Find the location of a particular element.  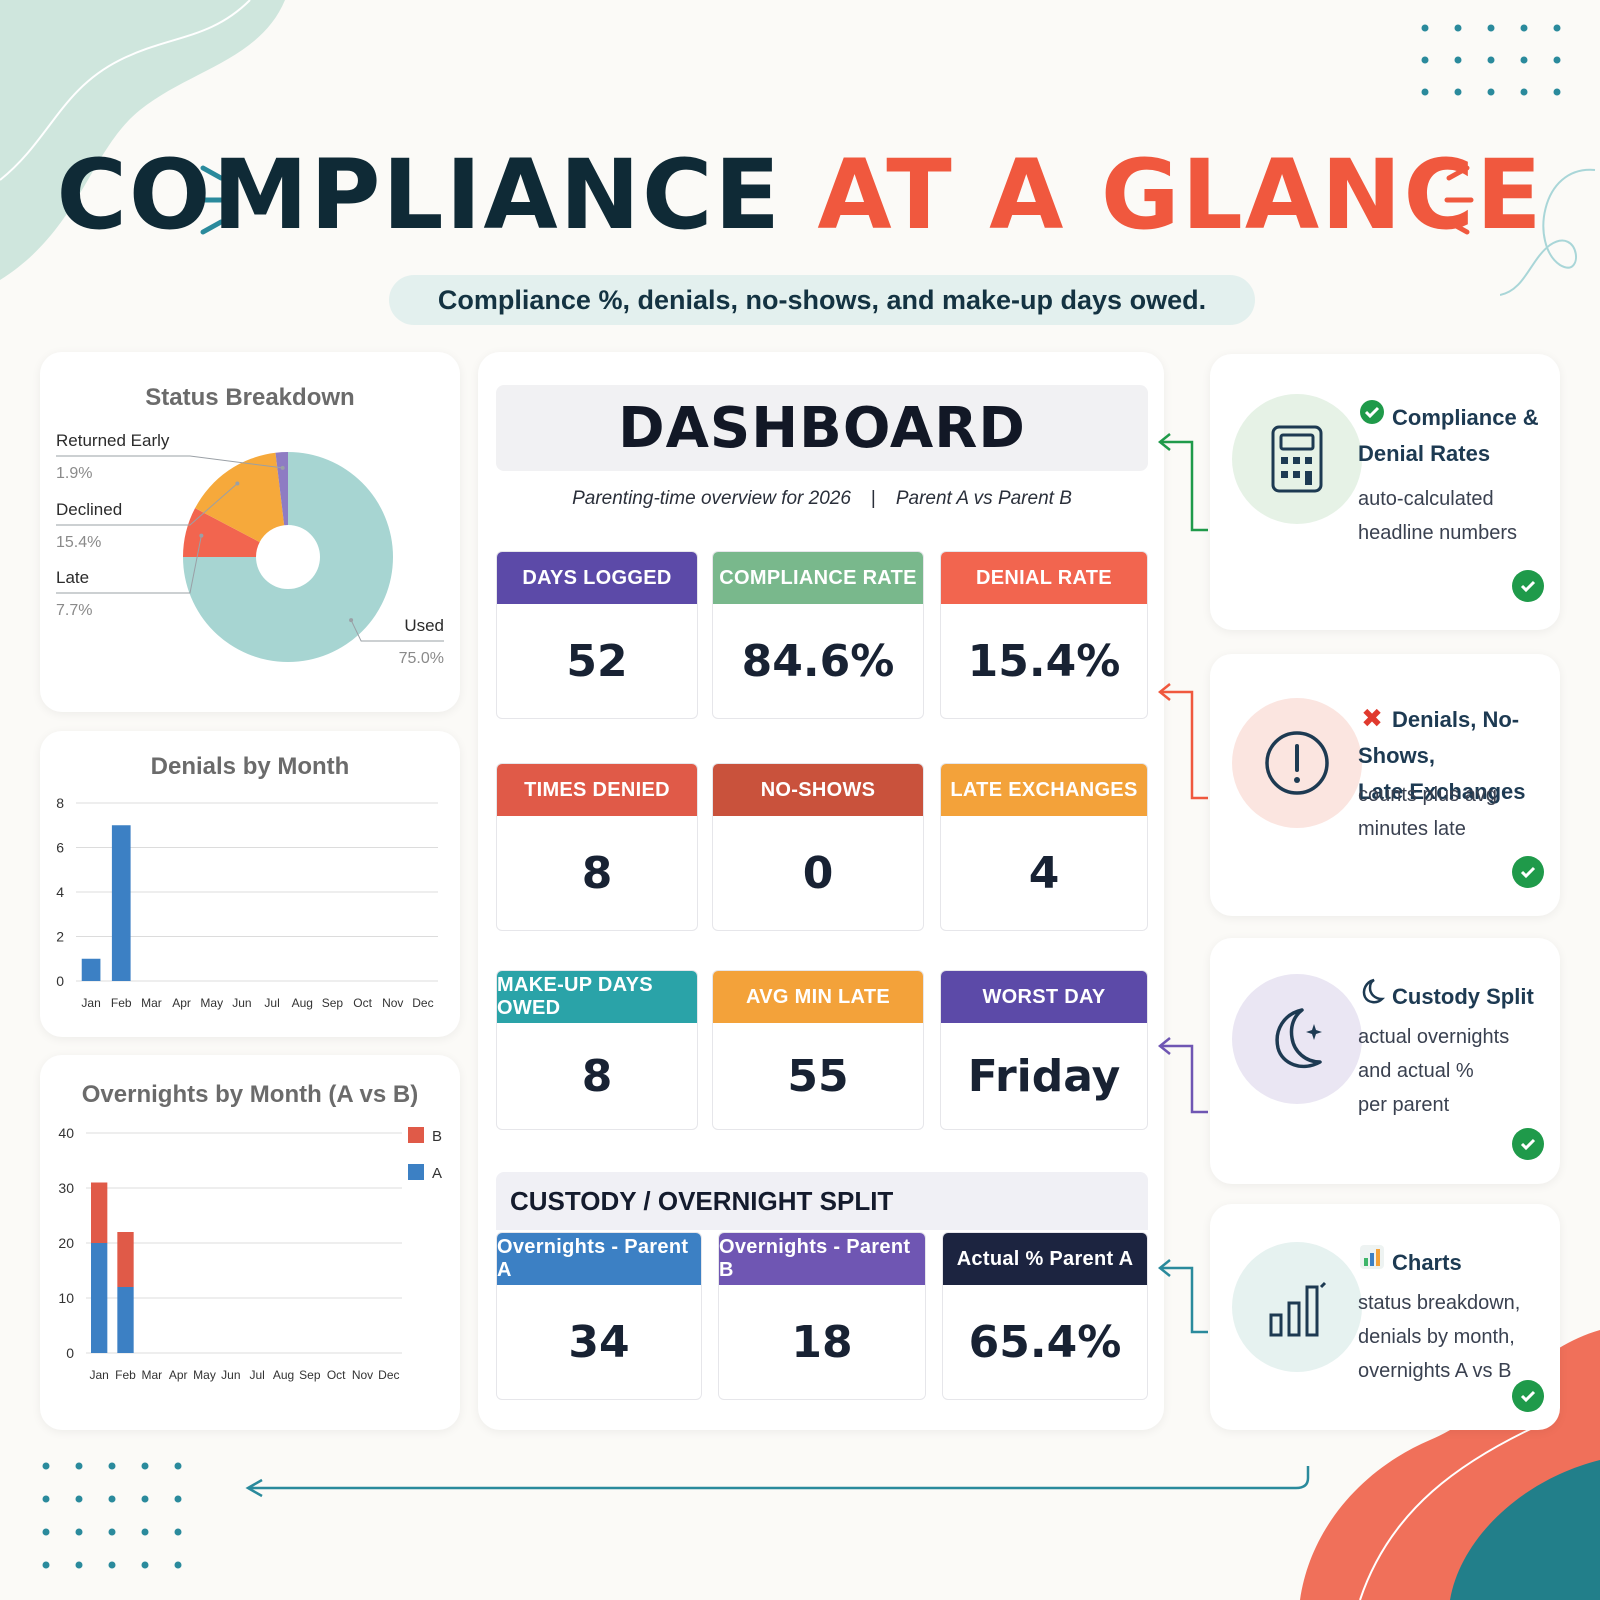

moon-icon-badge is located at coordinates (1297, 1039).